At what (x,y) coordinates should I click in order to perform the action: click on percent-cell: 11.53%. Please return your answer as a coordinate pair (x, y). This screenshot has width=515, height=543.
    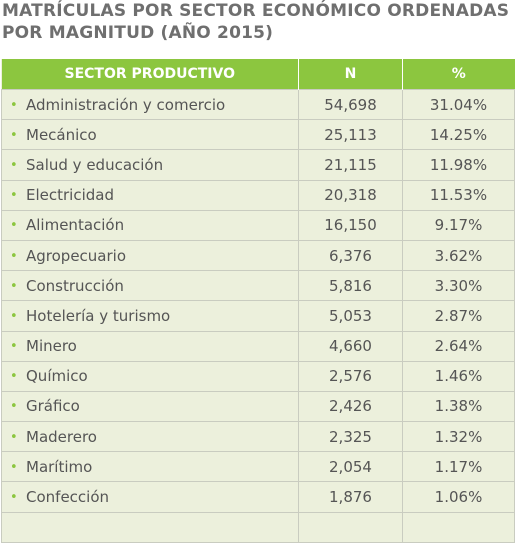
    Looking at the image, I should click on (458, 195).